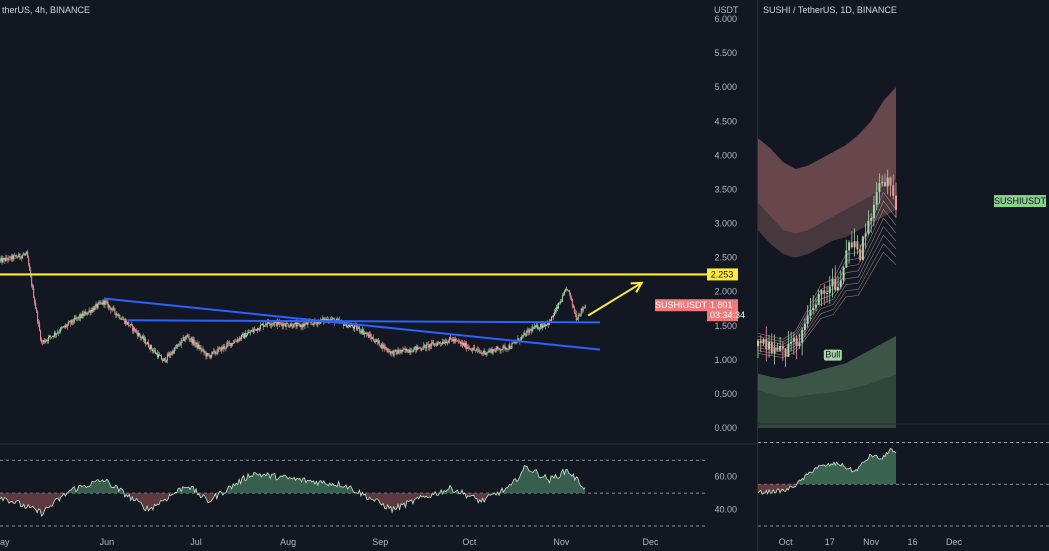 The width and height of the screenshot is (1049, 551). I want to click on descending-trendline, so click(352, 324).